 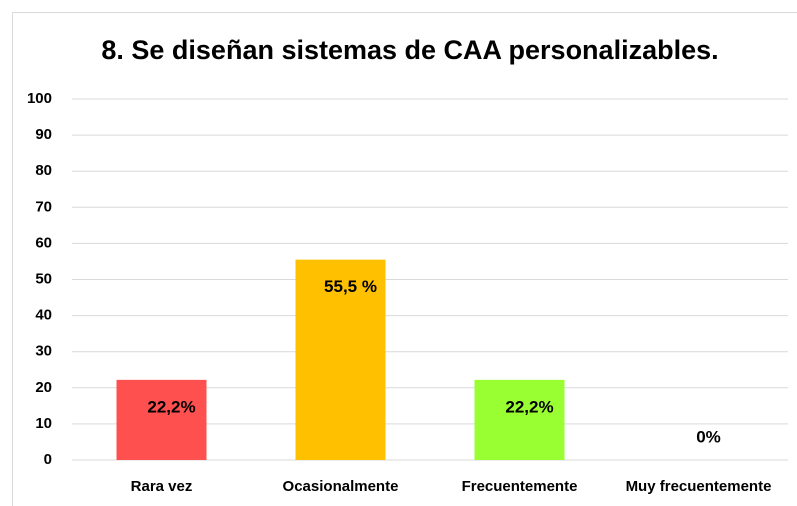 I want to click on x-tick-label: Ocasionalmente, so click(x=341, y=486).